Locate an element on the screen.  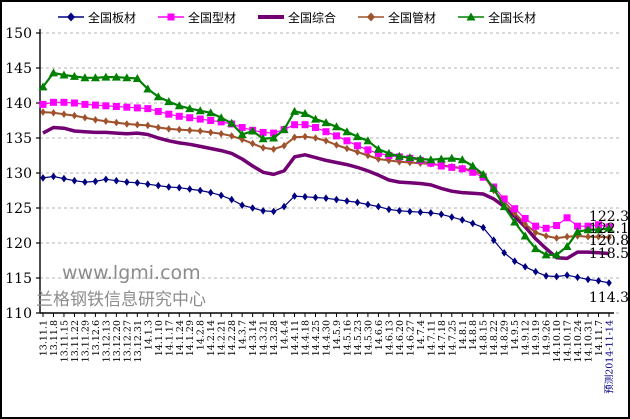
x-label: 14.3.7 is located at coordinates (243, 335).